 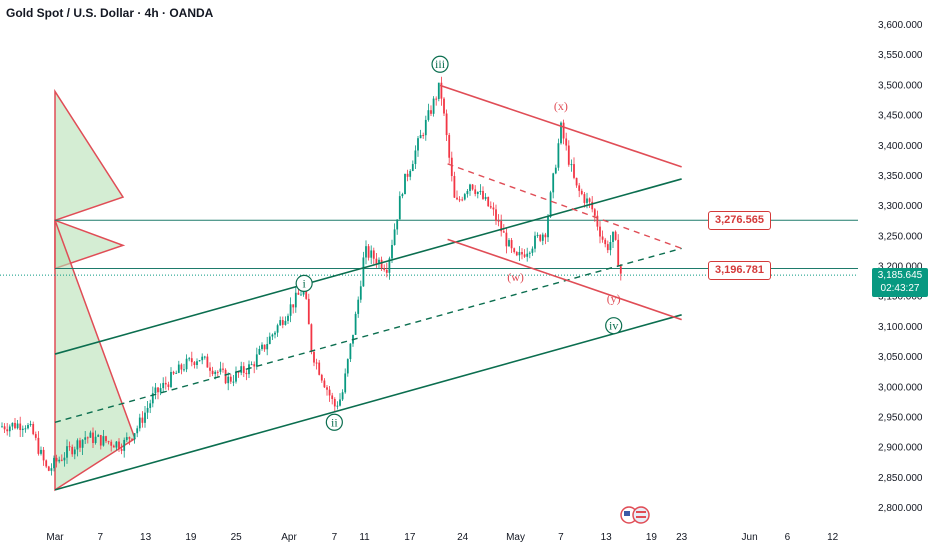 I want to click on triangle-lower-line, so click(x=564, y=279).